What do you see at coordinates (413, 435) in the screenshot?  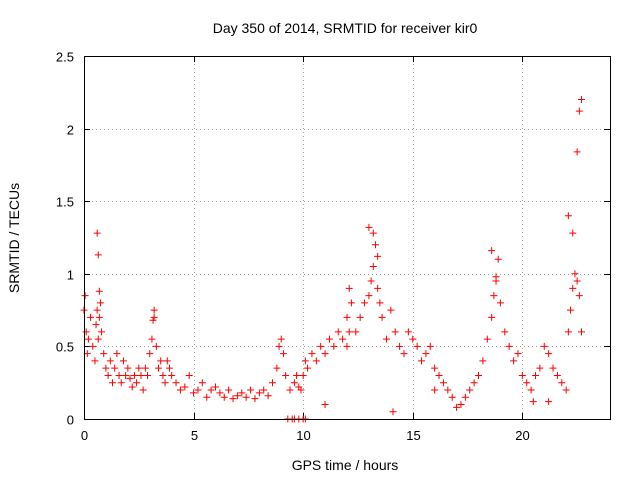 I see `x-tick-label: 15` at bounding box center [413, 435].